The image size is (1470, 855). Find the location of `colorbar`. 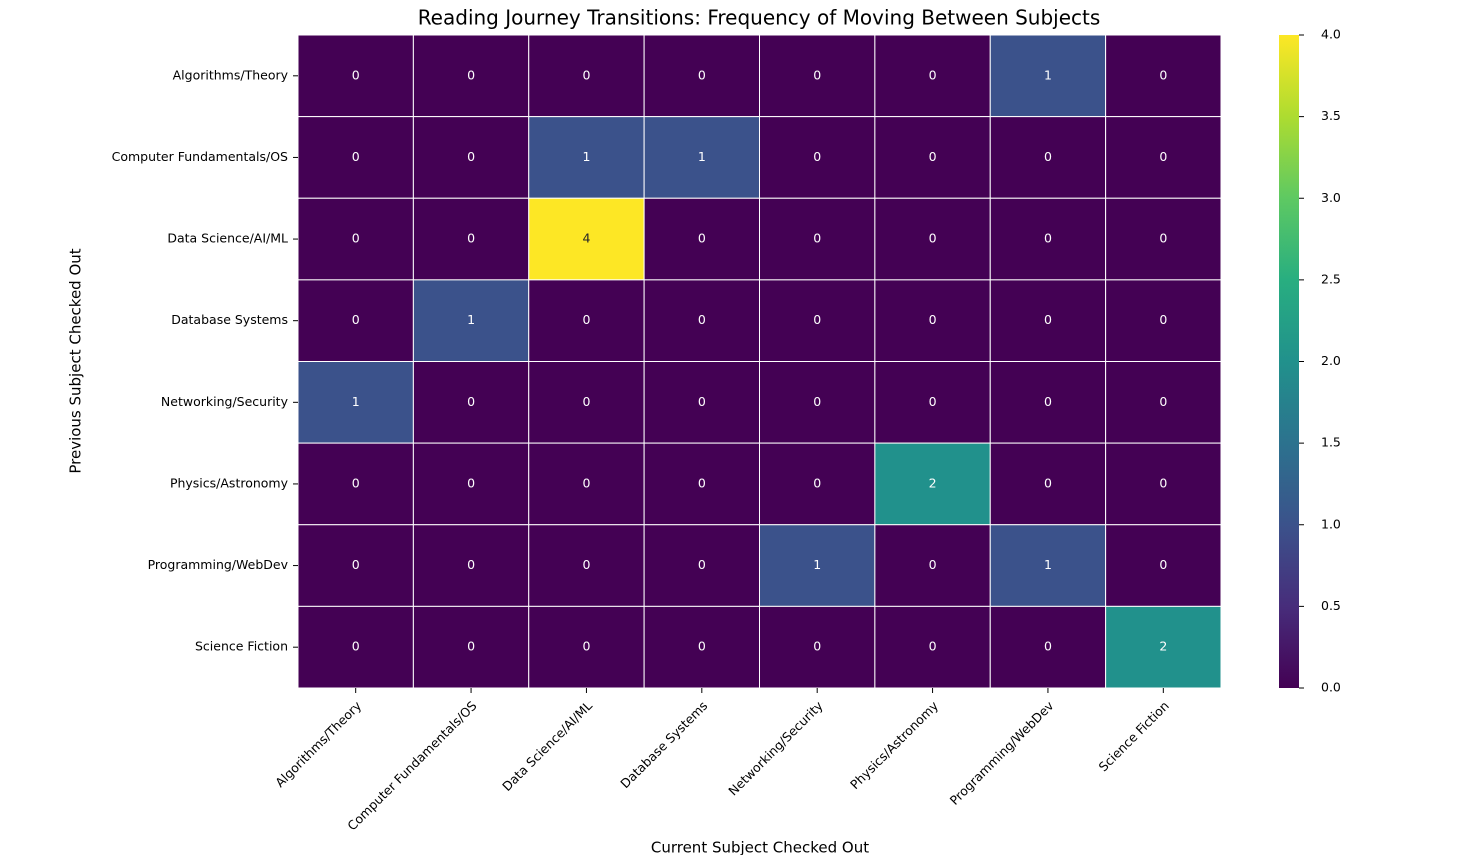

colorbar is located at coordinates (1289, 361).